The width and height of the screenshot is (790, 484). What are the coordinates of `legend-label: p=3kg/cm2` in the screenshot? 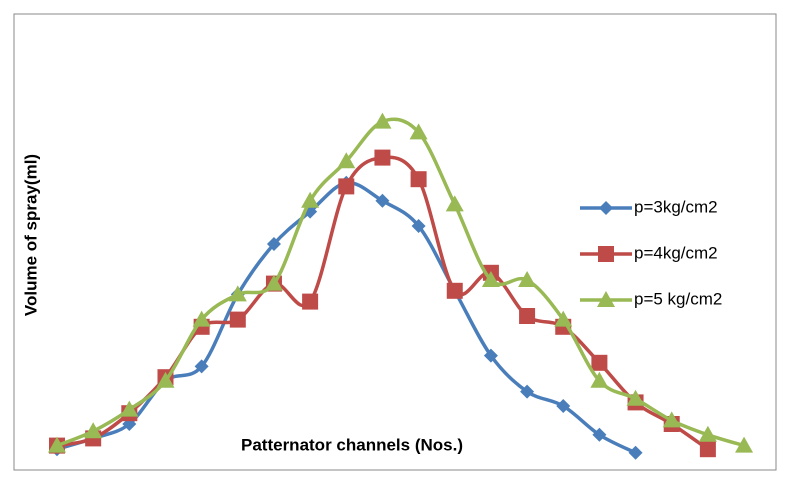 It's located at (676, 206).